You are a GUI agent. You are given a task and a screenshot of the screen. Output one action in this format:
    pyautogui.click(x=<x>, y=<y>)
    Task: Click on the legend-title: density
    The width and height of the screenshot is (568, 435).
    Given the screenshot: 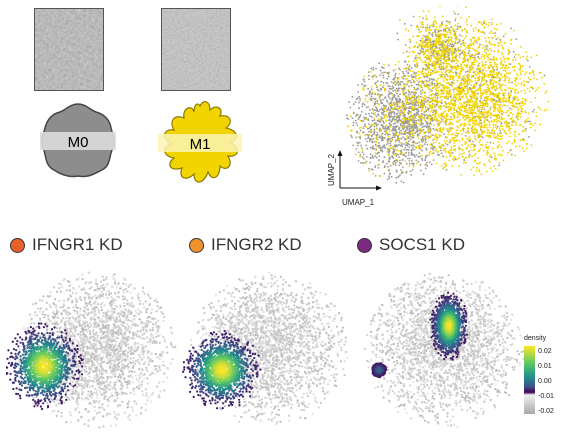 What is the action you would take?
    pyautogui.click(x=535, y=338)
    